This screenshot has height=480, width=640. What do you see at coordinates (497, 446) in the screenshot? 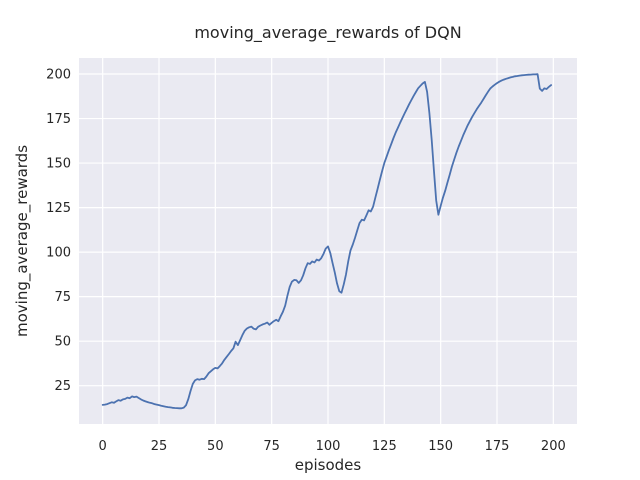
I see `x-tick-label: 175` at bounding box center [497, 446].